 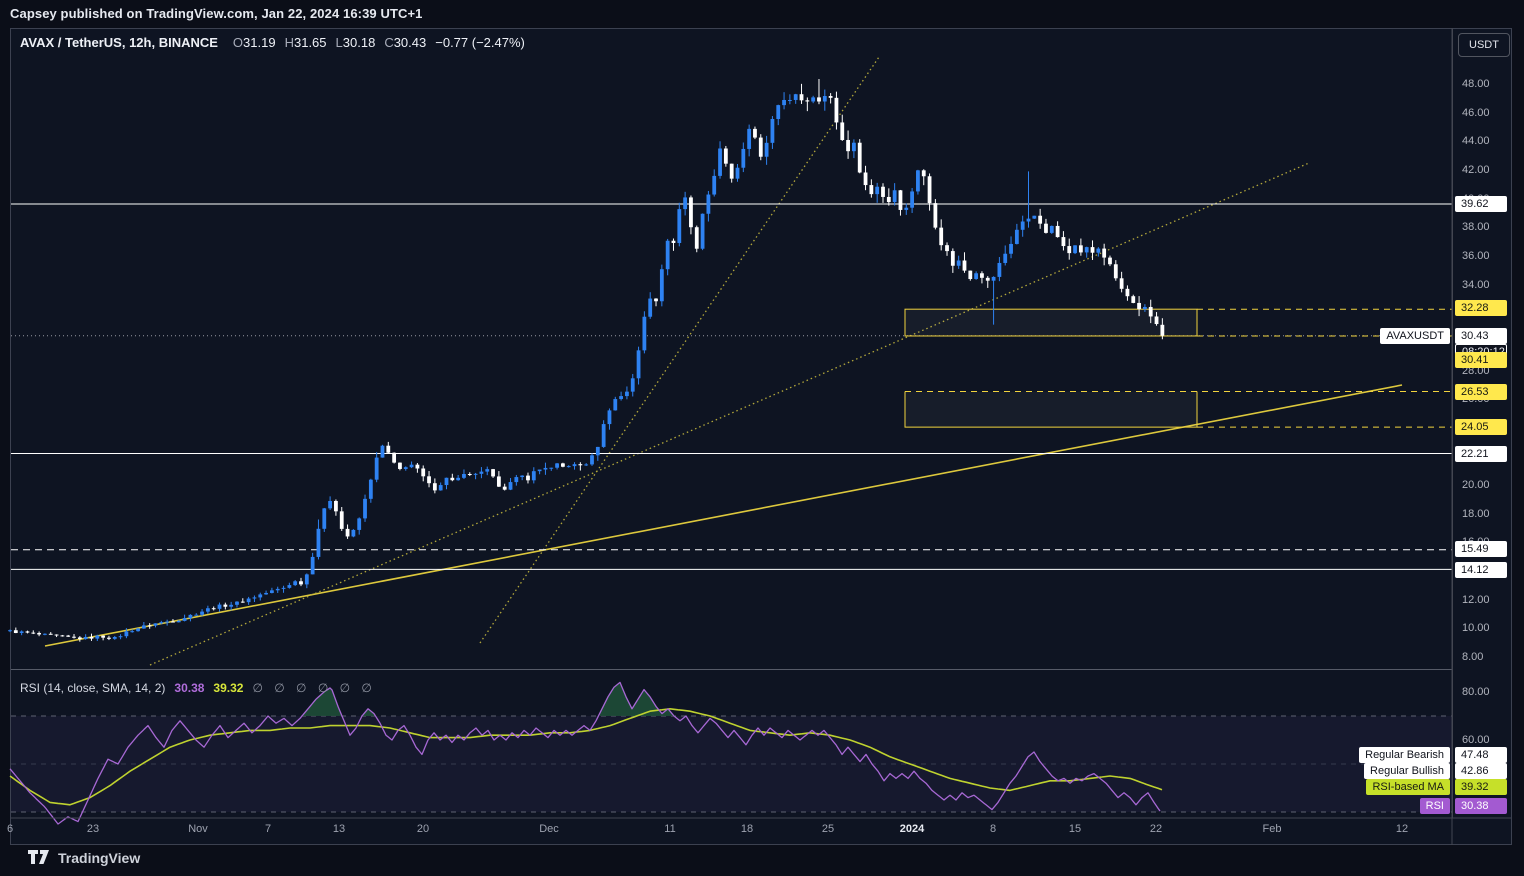 I want to click on price-level-label: 30.43, so click(x=1481, y=336).